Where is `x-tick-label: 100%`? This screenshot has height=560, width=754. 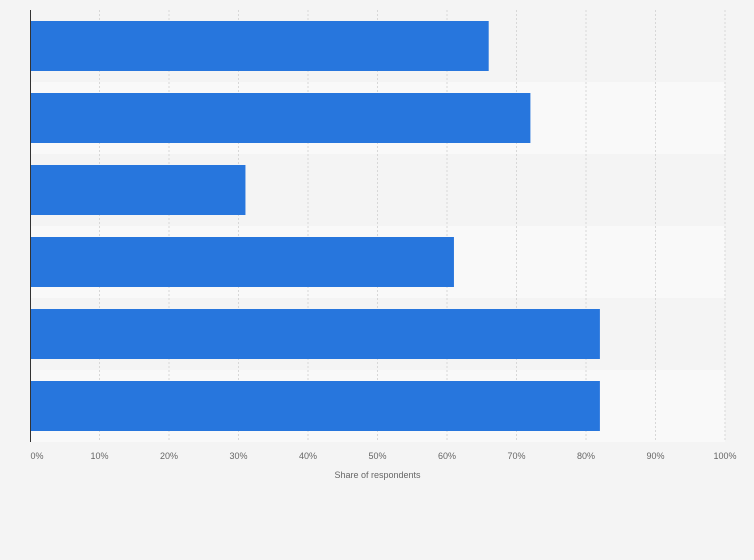 x-tick-label: 100% is located at coordinates (724, 456).